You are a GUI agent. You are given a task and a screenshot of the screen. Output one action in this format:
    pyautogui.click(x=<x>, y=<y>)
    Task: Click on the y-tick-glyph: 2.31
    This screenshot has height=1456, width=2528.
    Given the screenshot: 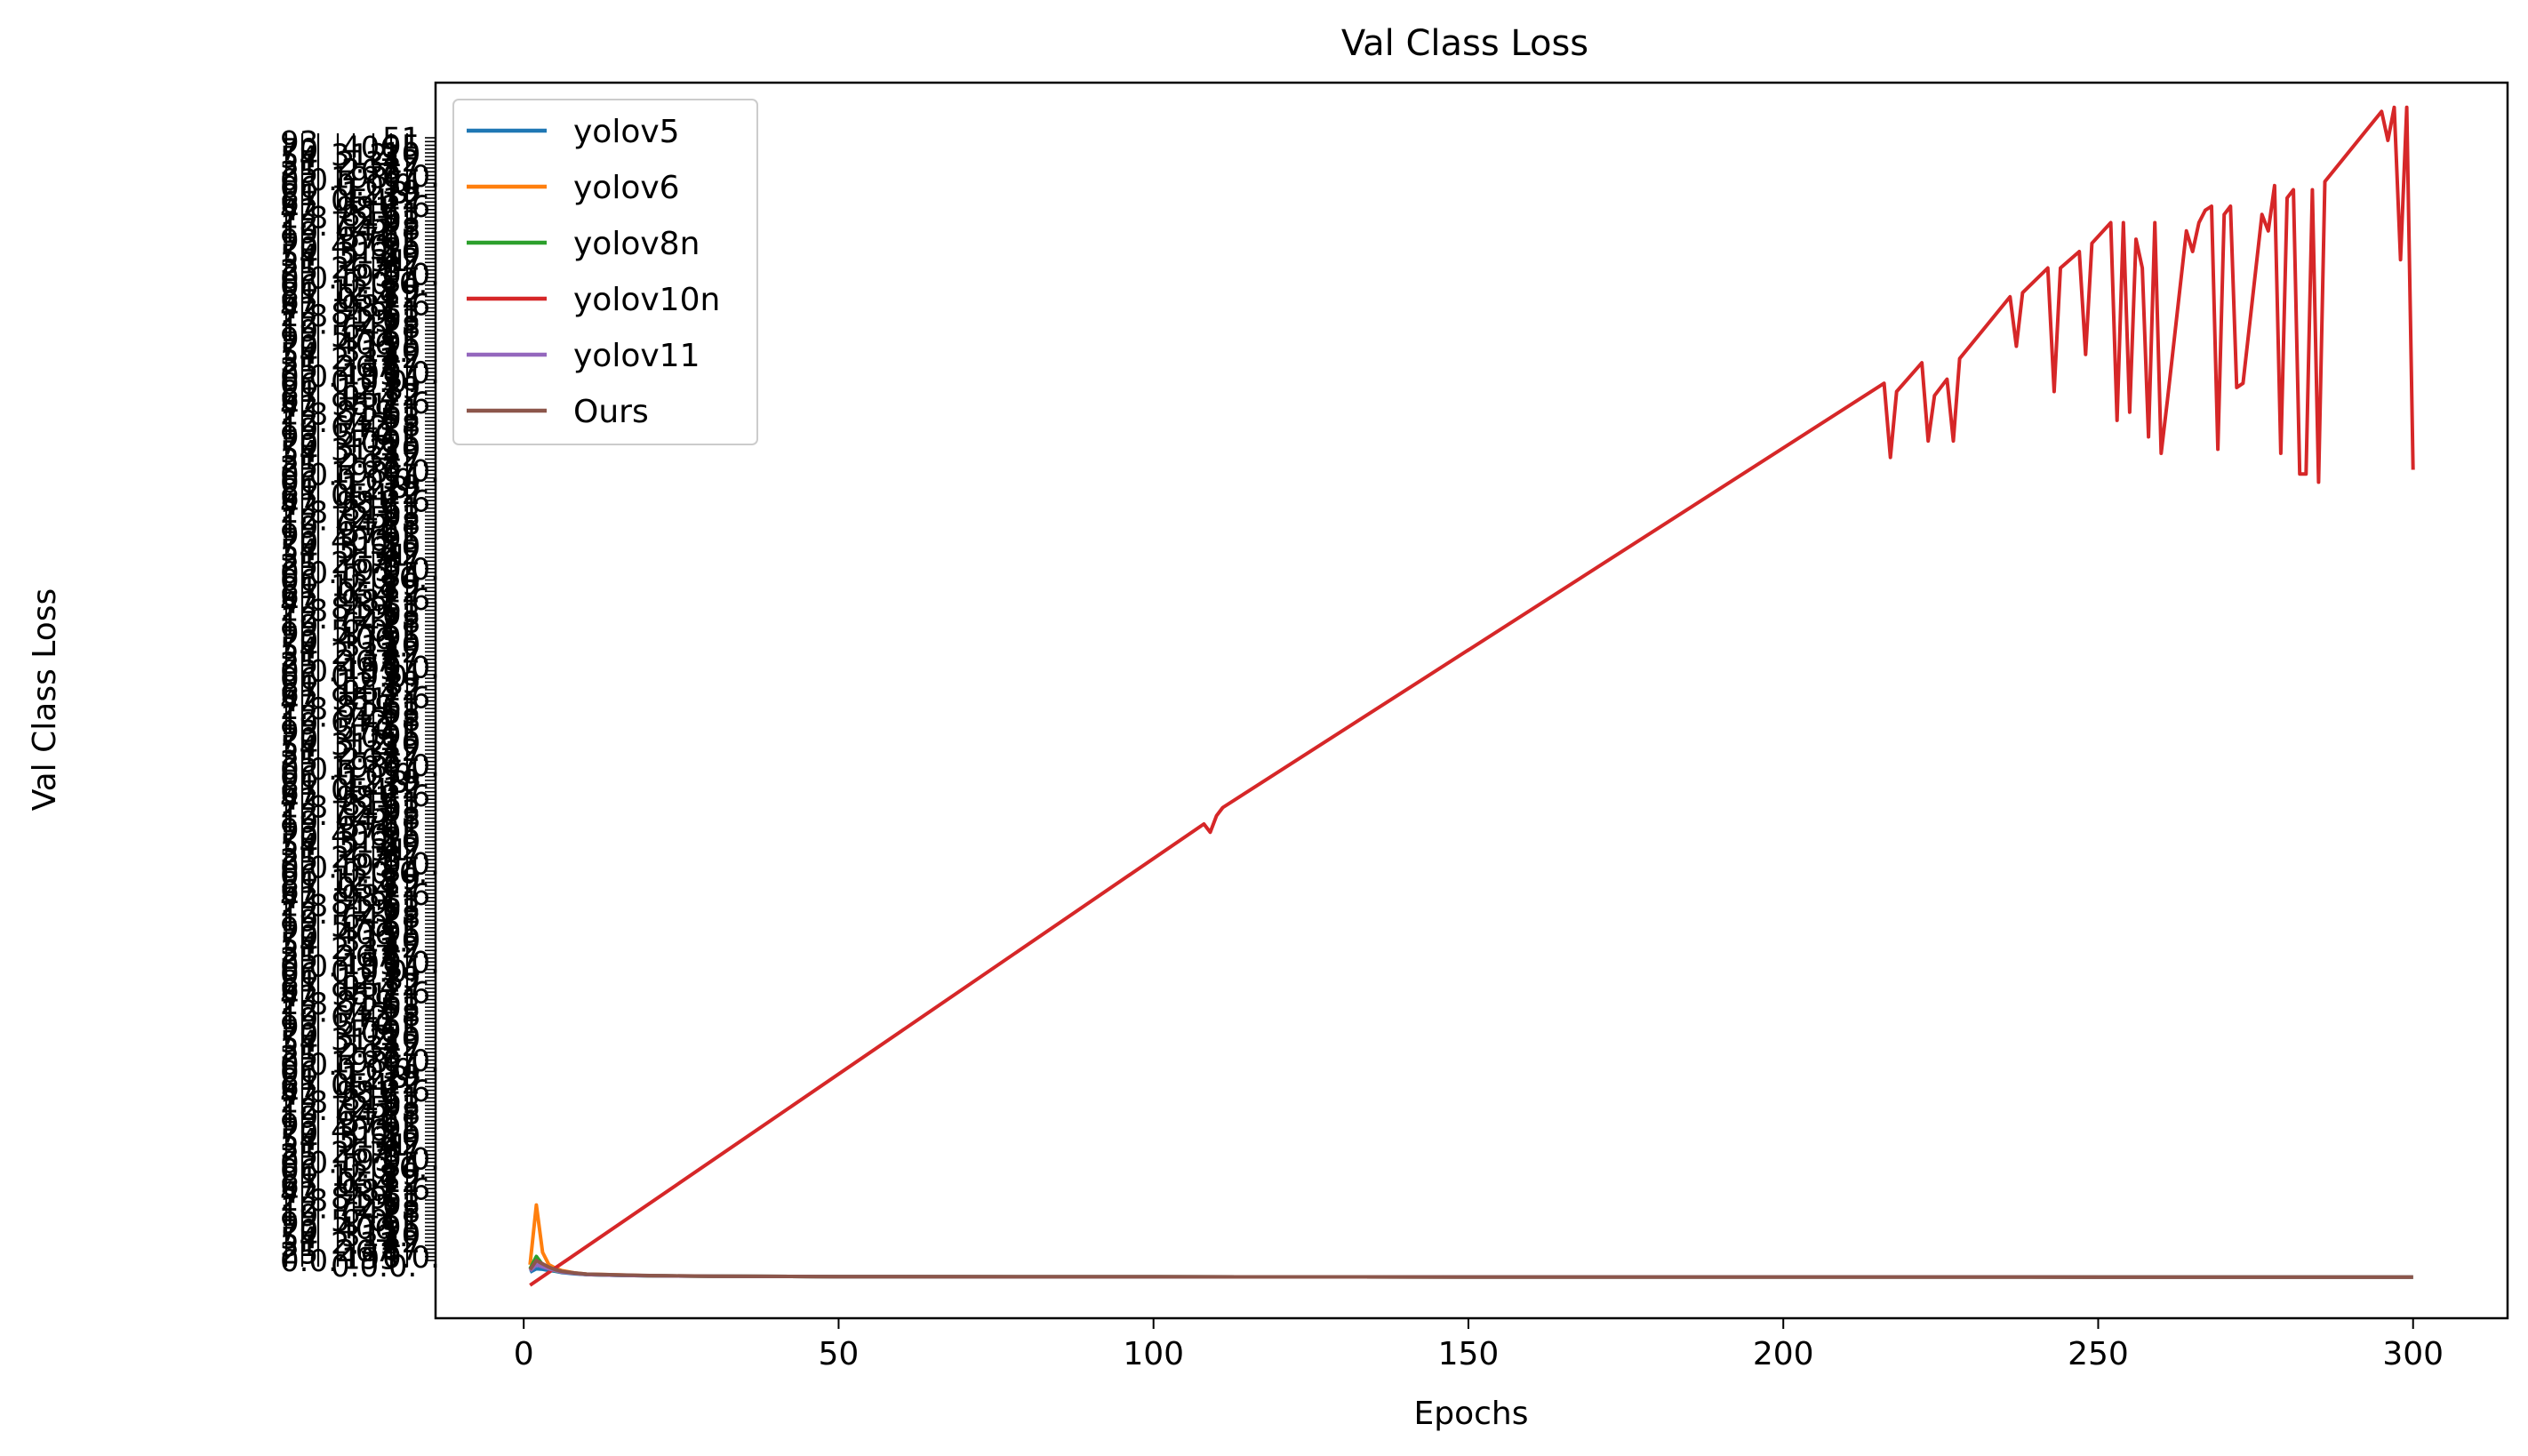 What is the action you would take?
    pyautogui.click(x=375, y=556)
    